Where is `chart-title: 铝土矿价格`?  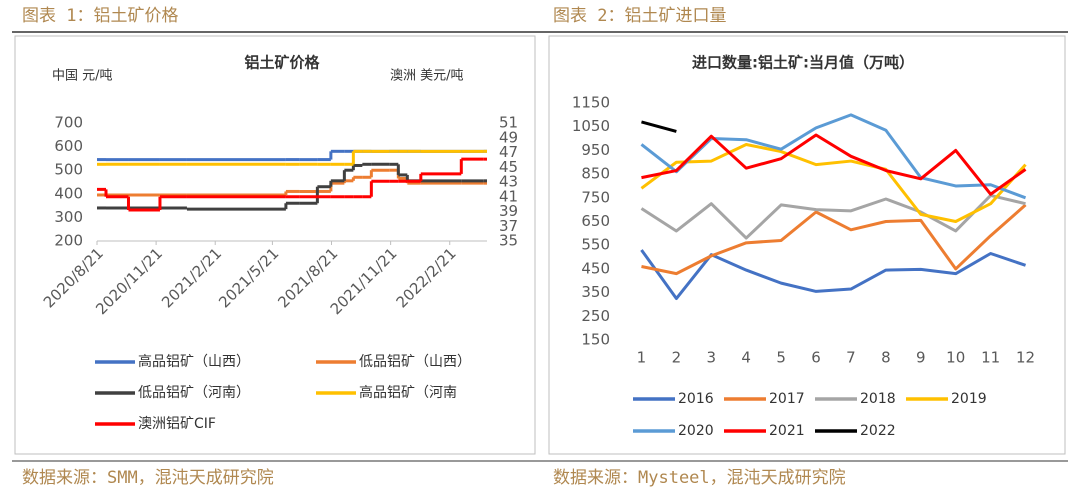
chart-title: 铝土矿价格 is located at coordinates (282, 63).